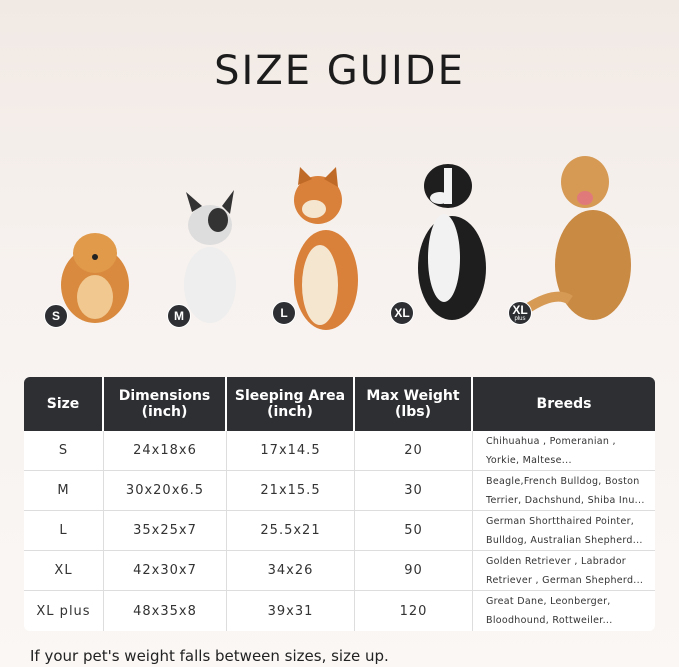 Image resolution: width=679 pixels, height=667 pixels. I want to click on cell-weight: 50, so click(414, 531).